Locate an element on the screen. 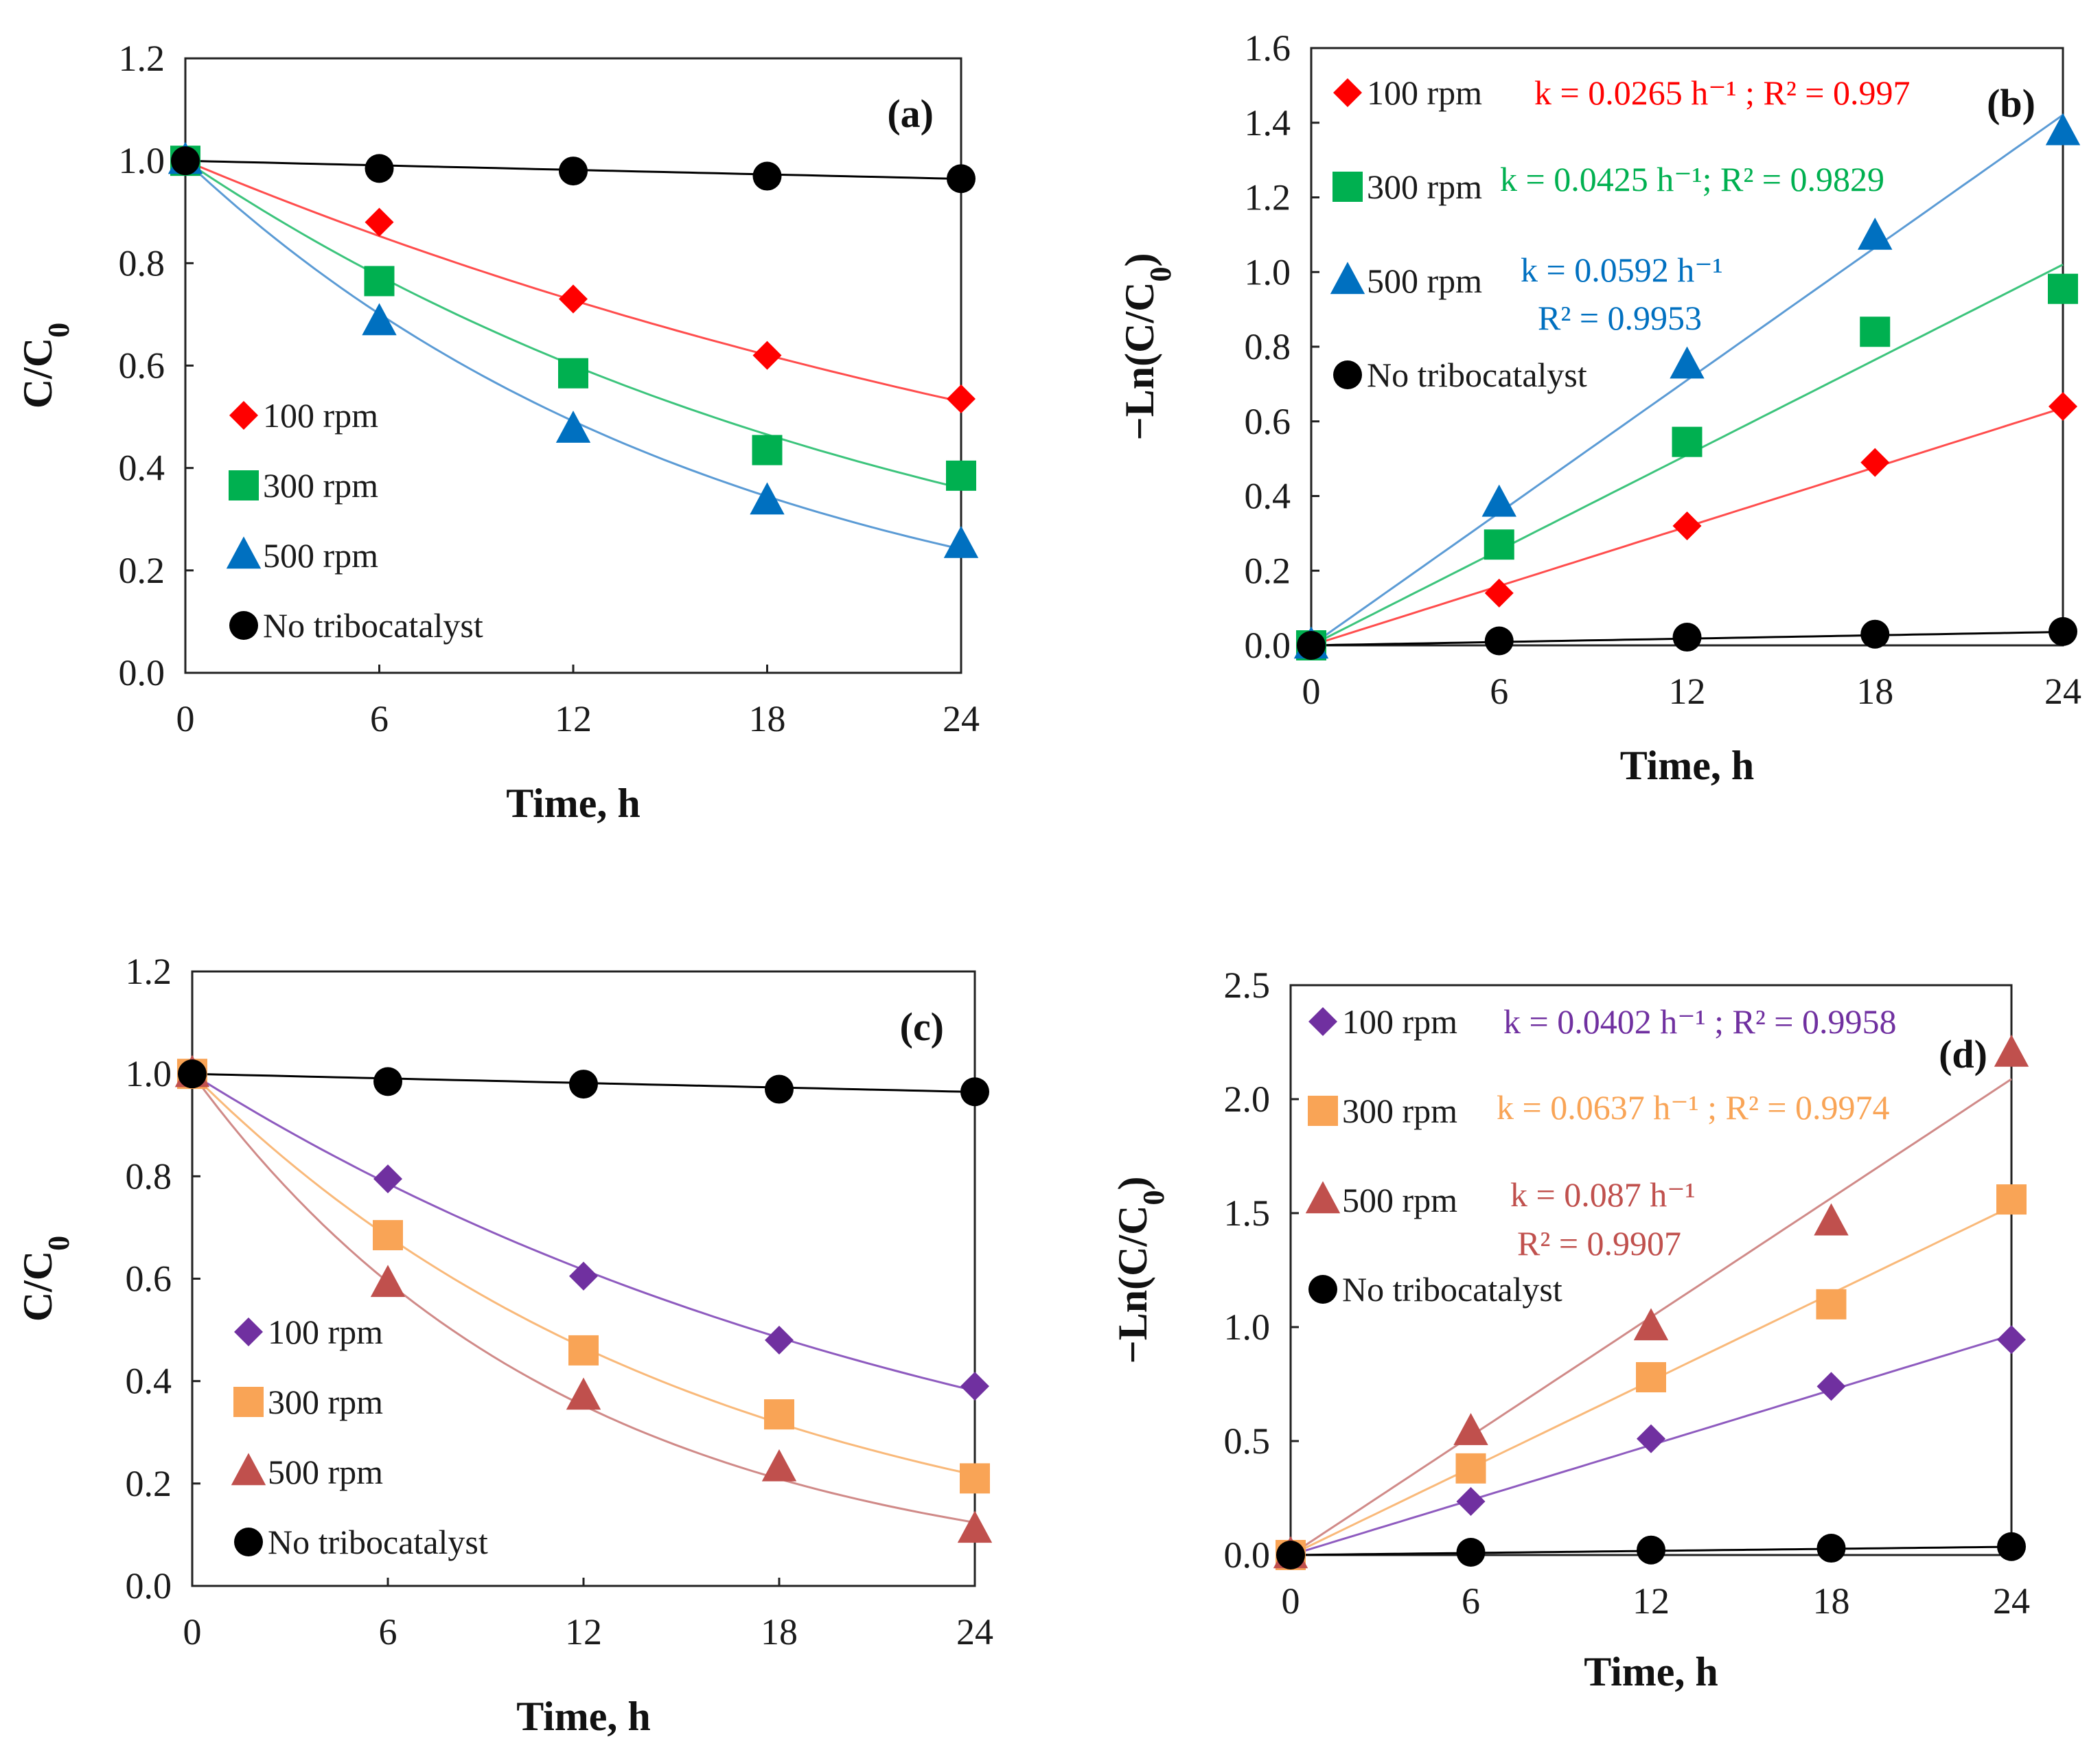  x-tick-label: 18 is located at coordinates (780, 1632).